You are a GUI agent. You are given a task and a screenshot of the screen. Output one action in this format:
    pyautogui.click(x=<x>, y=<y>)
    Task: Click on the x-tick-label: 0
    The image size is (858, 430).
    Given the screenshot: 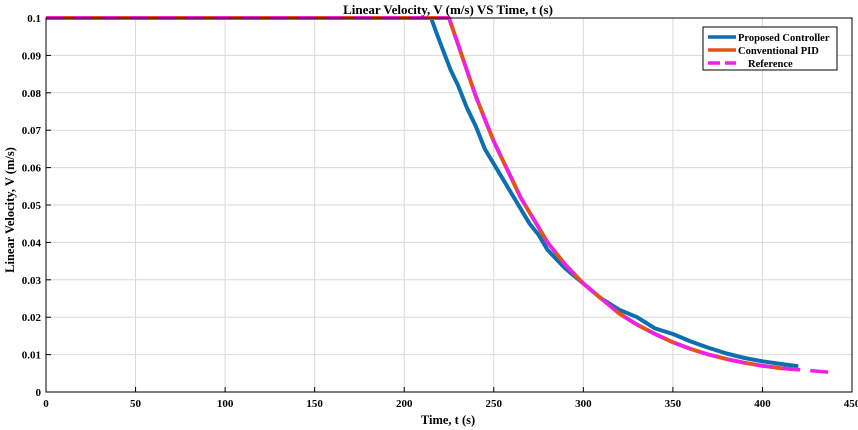 What is the action you would take?
    pyautogui.click(x=46, y=404)
    